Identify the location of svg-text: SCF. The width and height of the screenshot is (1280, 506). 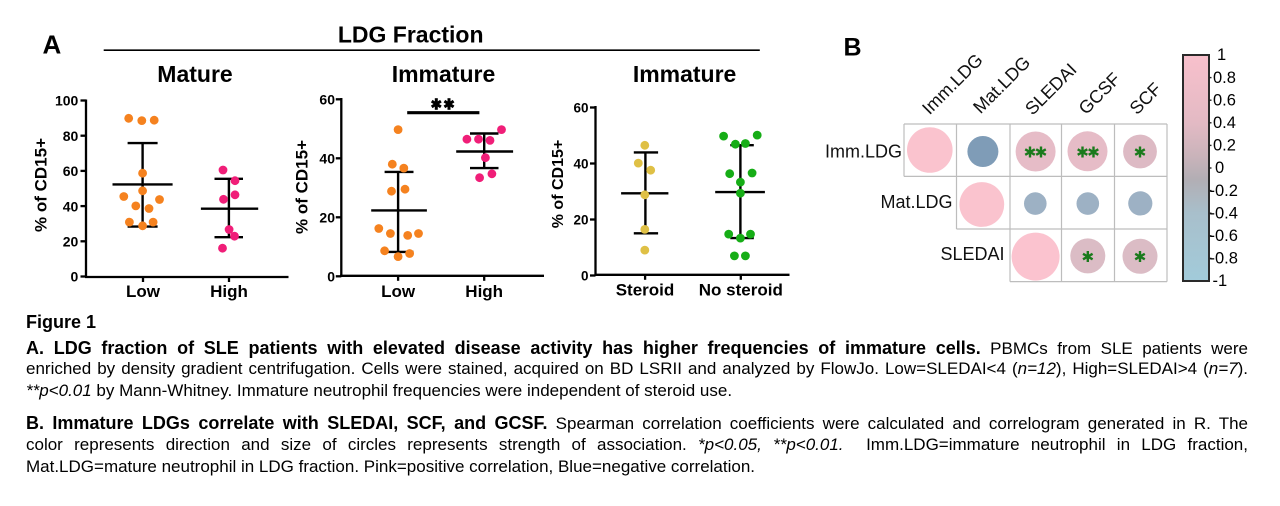
(1146, 99).